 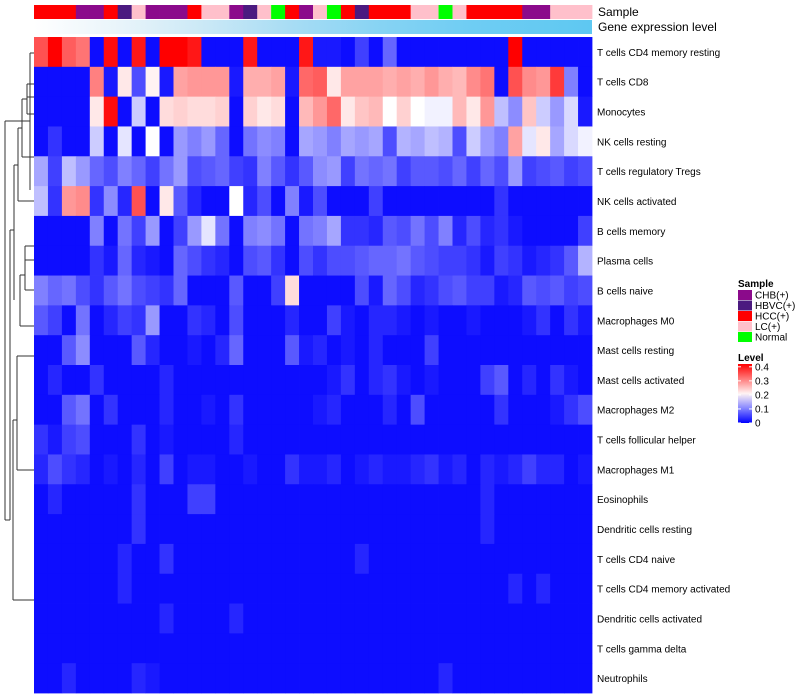 I want to click on legend-sample-title: Sample, so click(x=756, y=284).